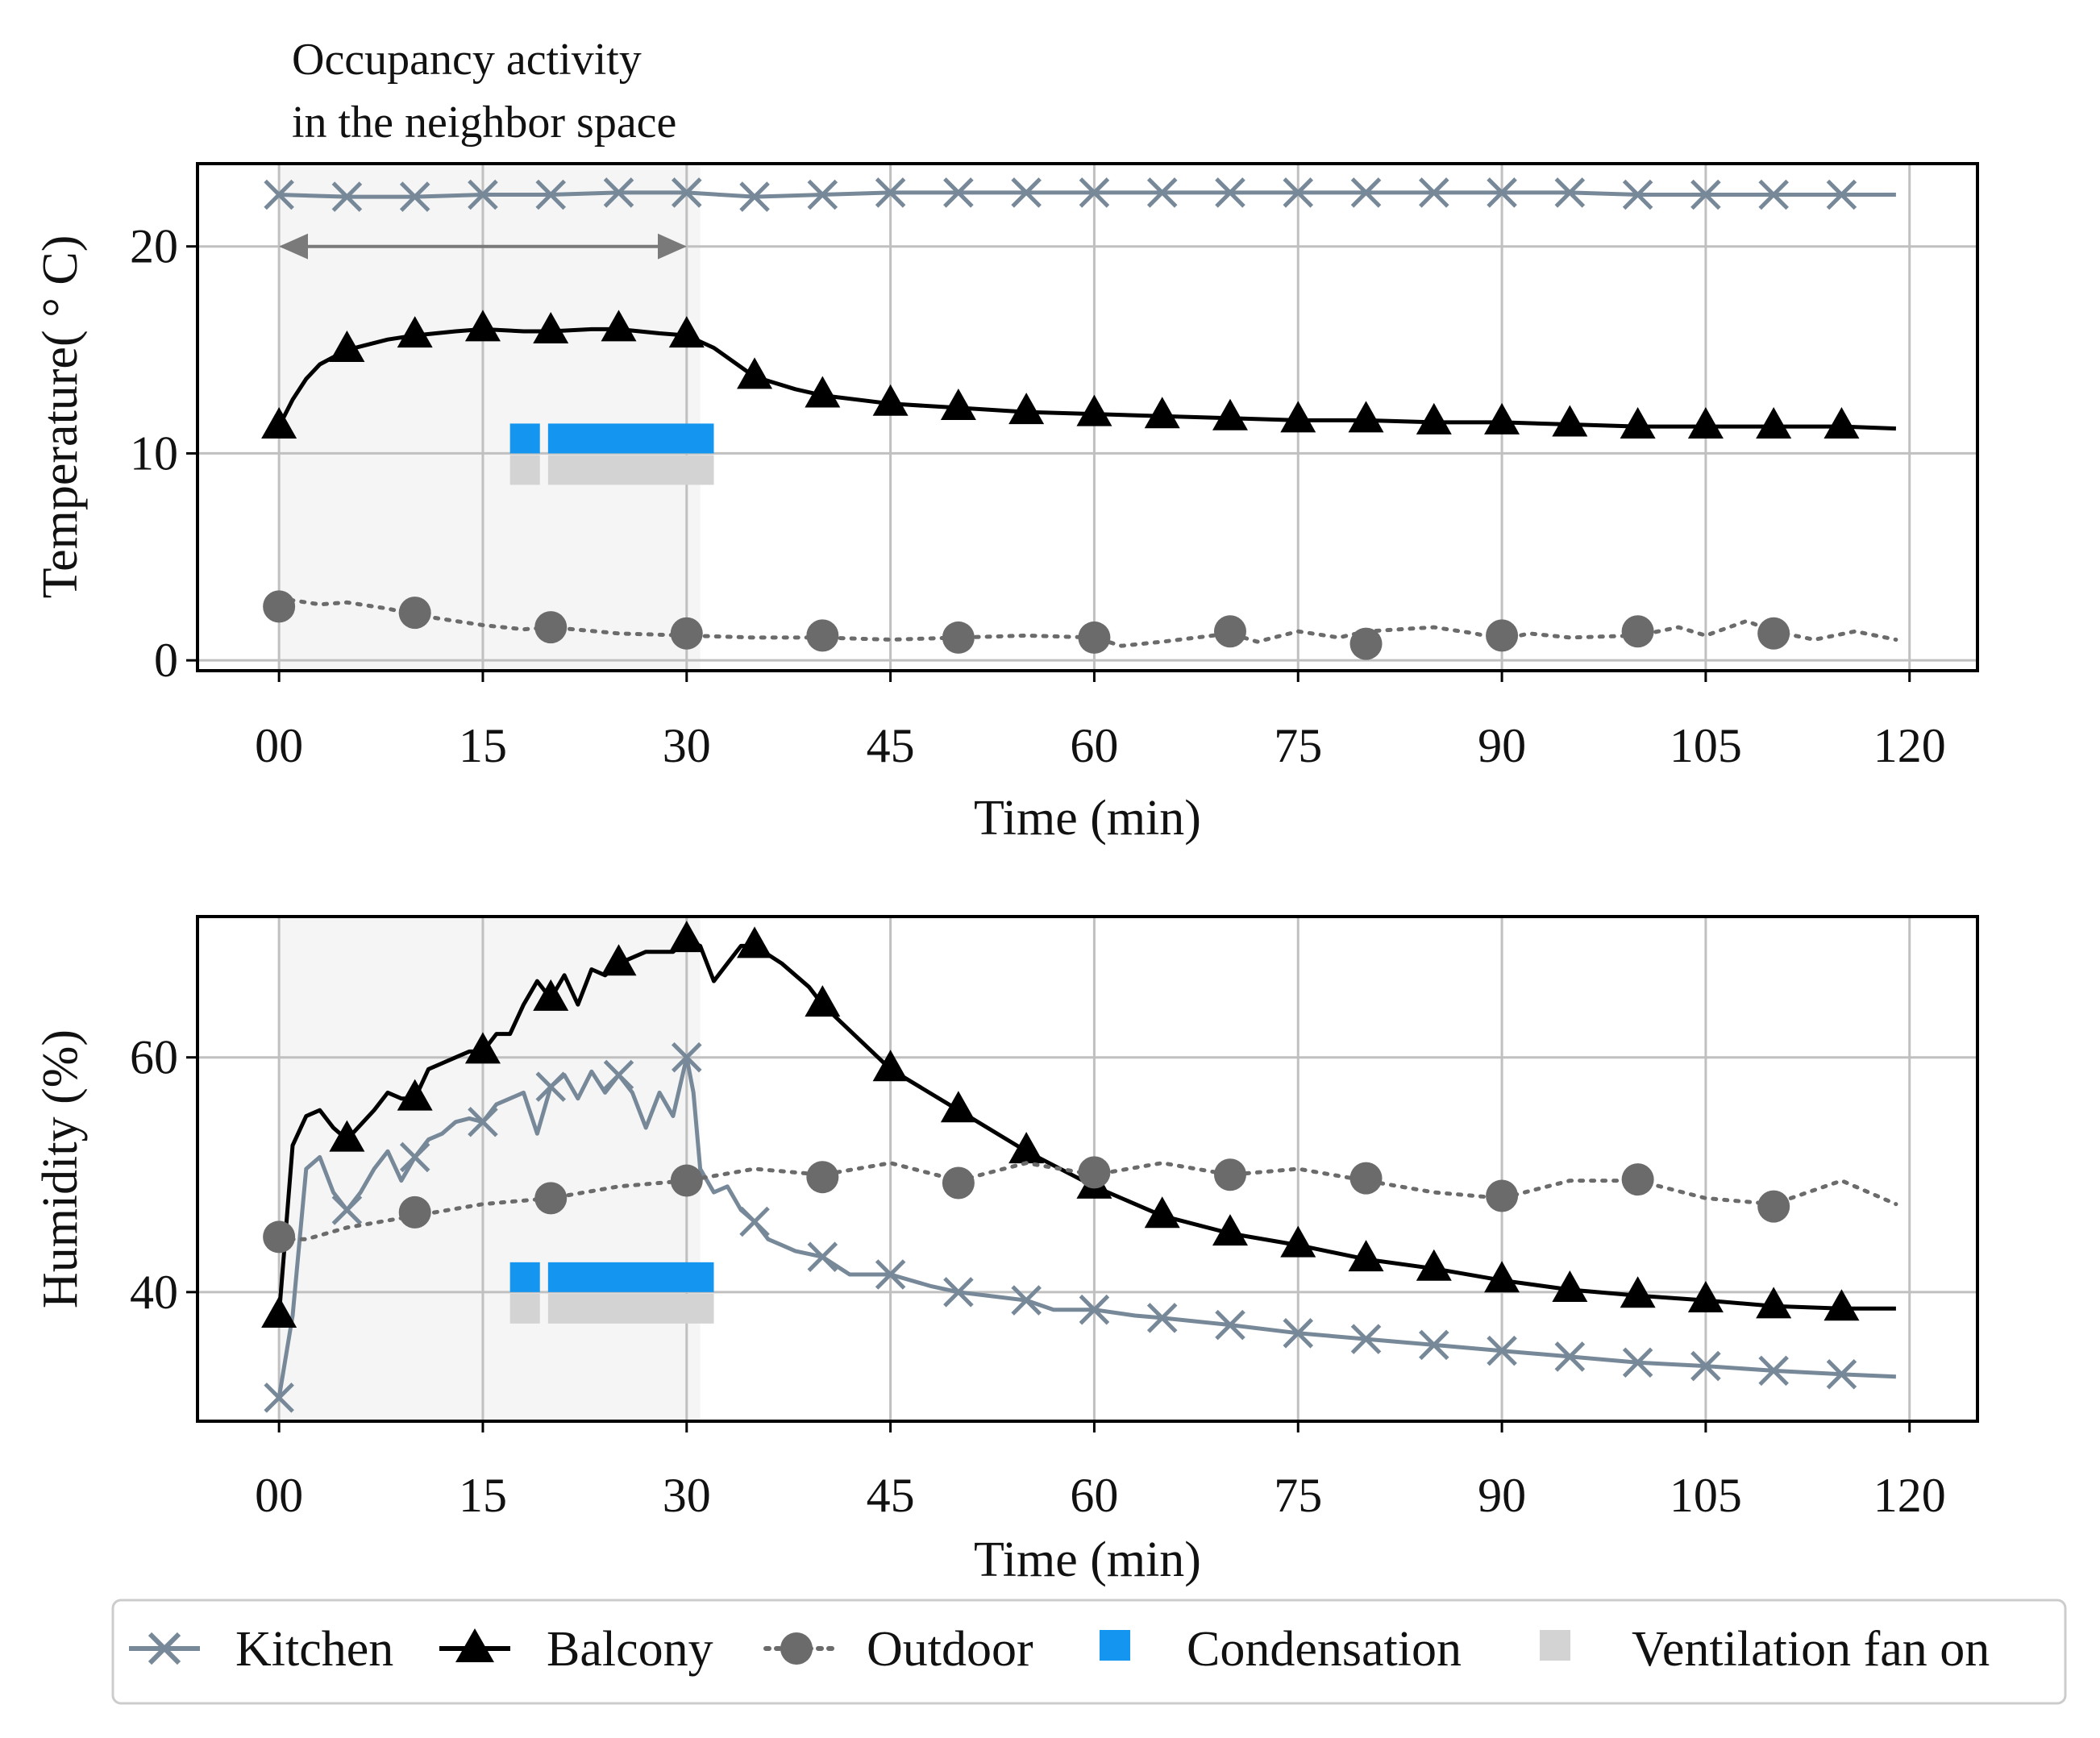 This screenshot has height=1738, width=2100. I want to click on hum-xtick-label: 105, so click(1706, 1495).